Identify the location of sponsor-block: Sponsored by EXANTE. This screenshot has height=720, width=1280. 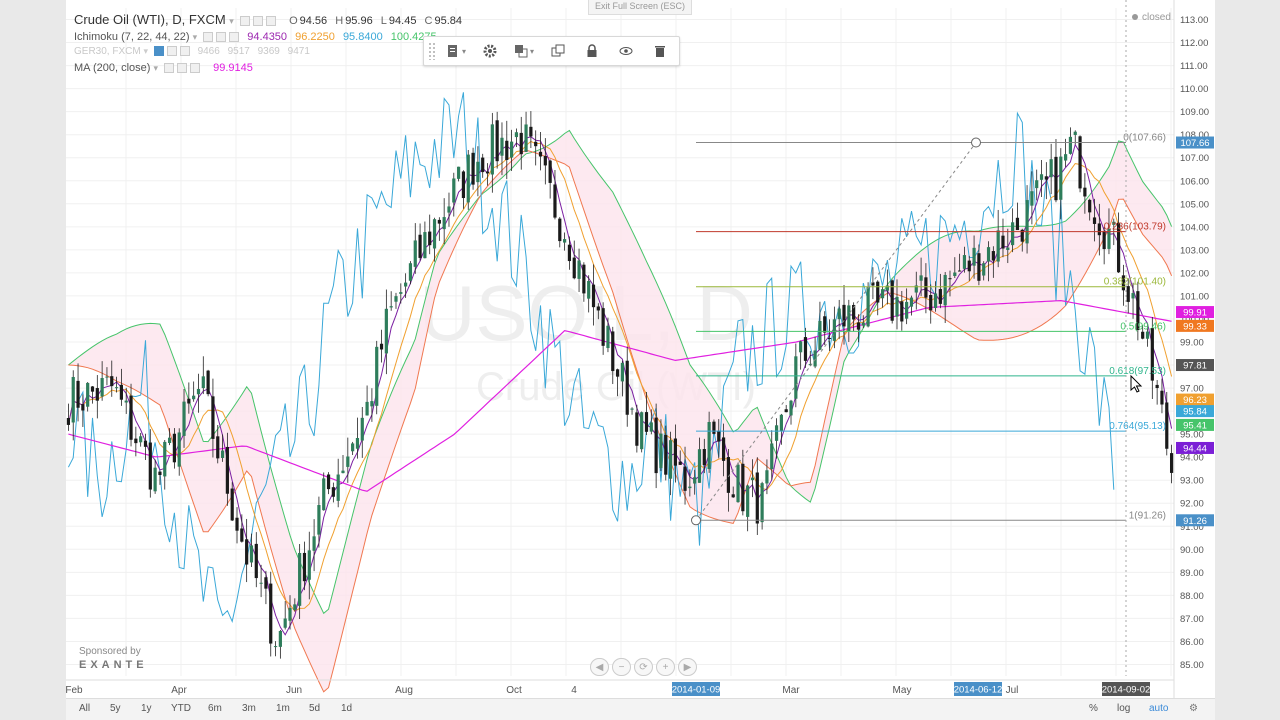
(113, 658).